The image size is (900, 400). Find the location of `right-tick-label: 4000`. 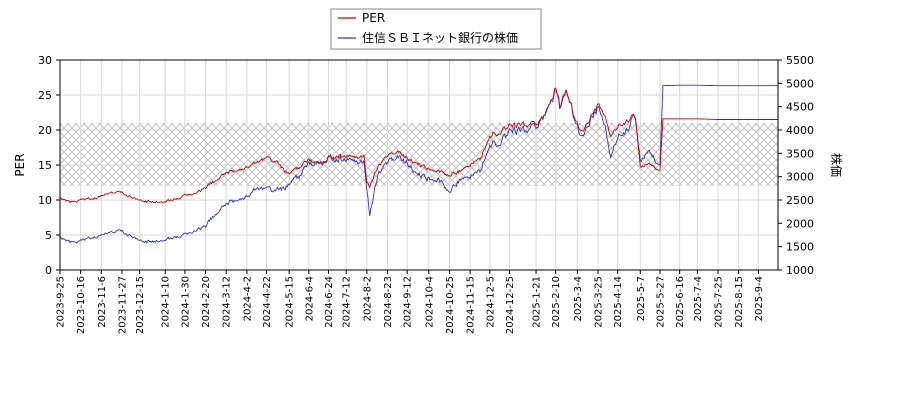

right-tick-label: 4000 is located at coordinates (800, 130).